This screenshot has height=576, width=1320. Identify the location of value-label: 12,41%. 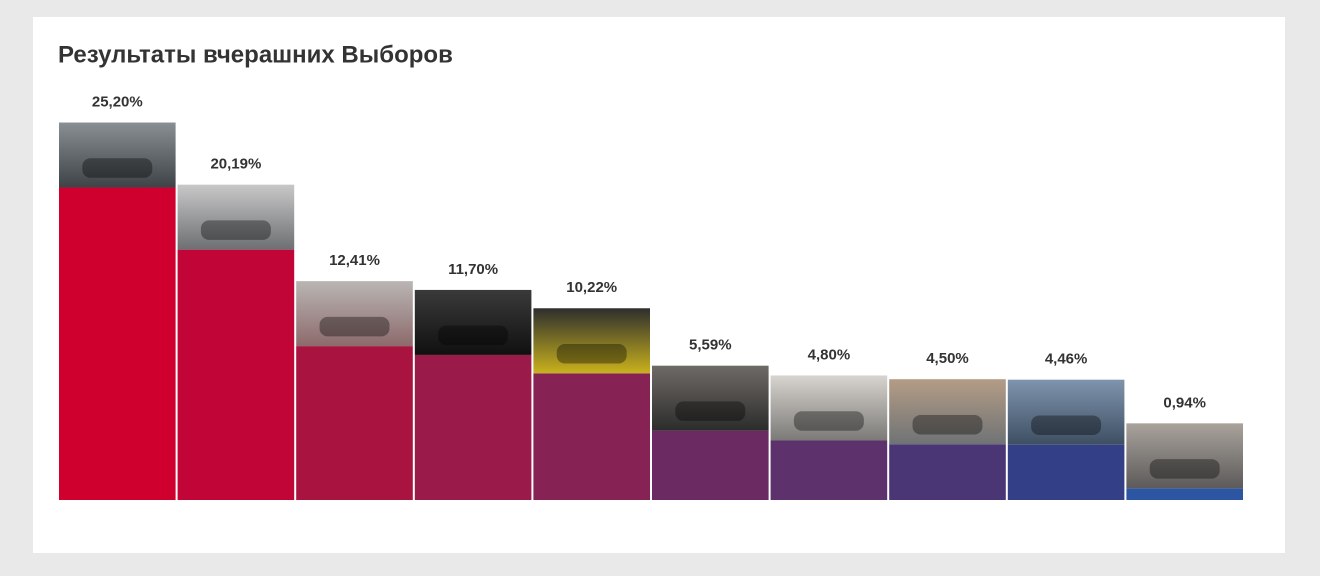
(354, 260).